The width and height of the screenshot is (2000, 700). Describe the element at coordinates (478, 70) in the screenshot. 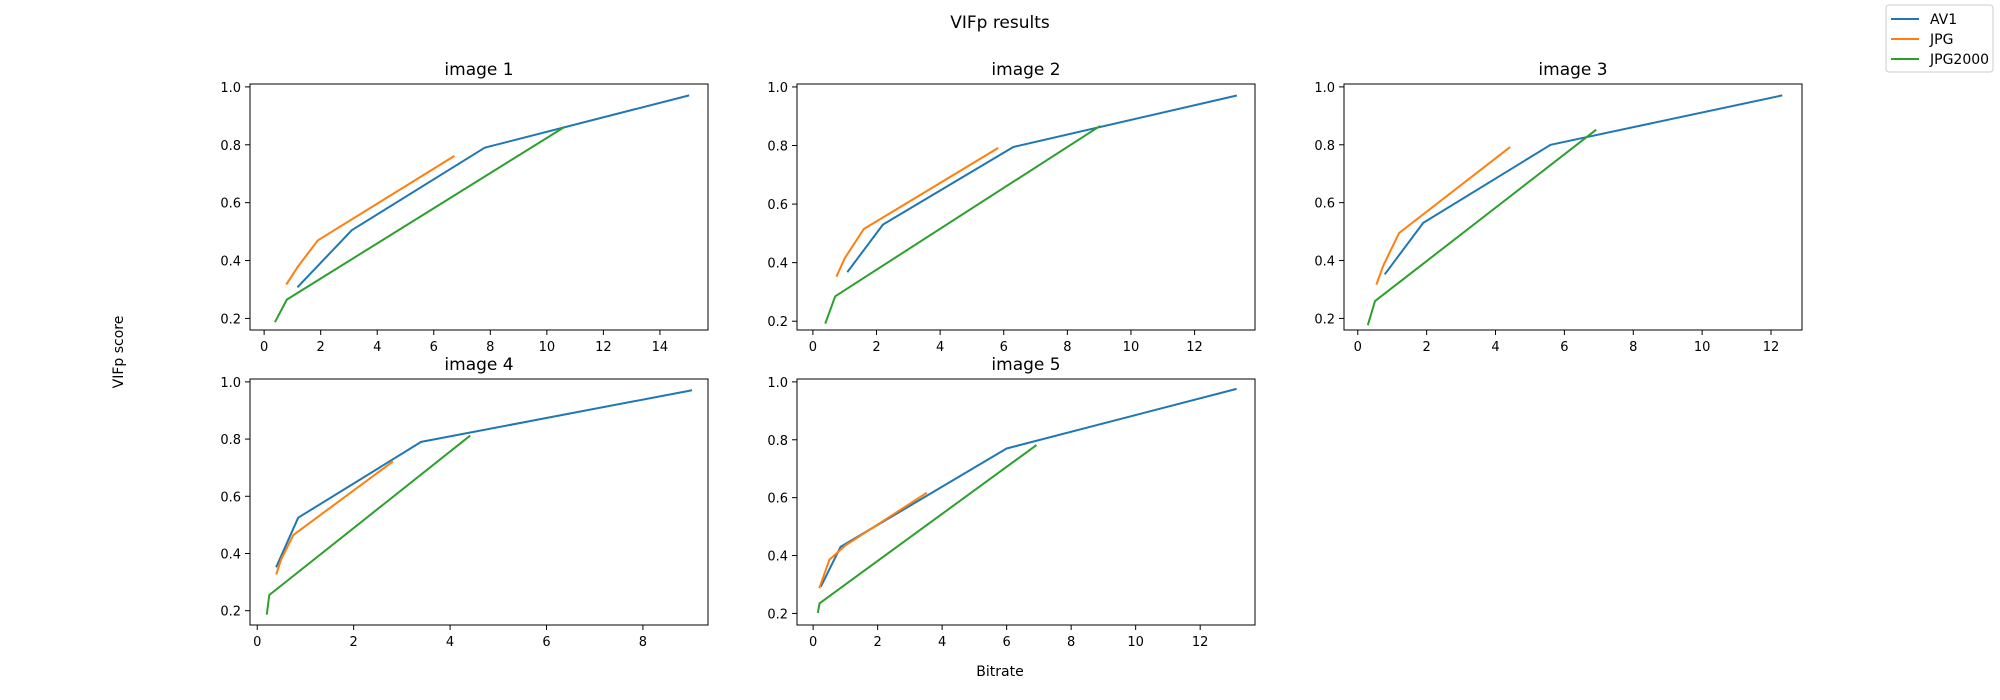

I see `image-1-title: image 1` at that location.